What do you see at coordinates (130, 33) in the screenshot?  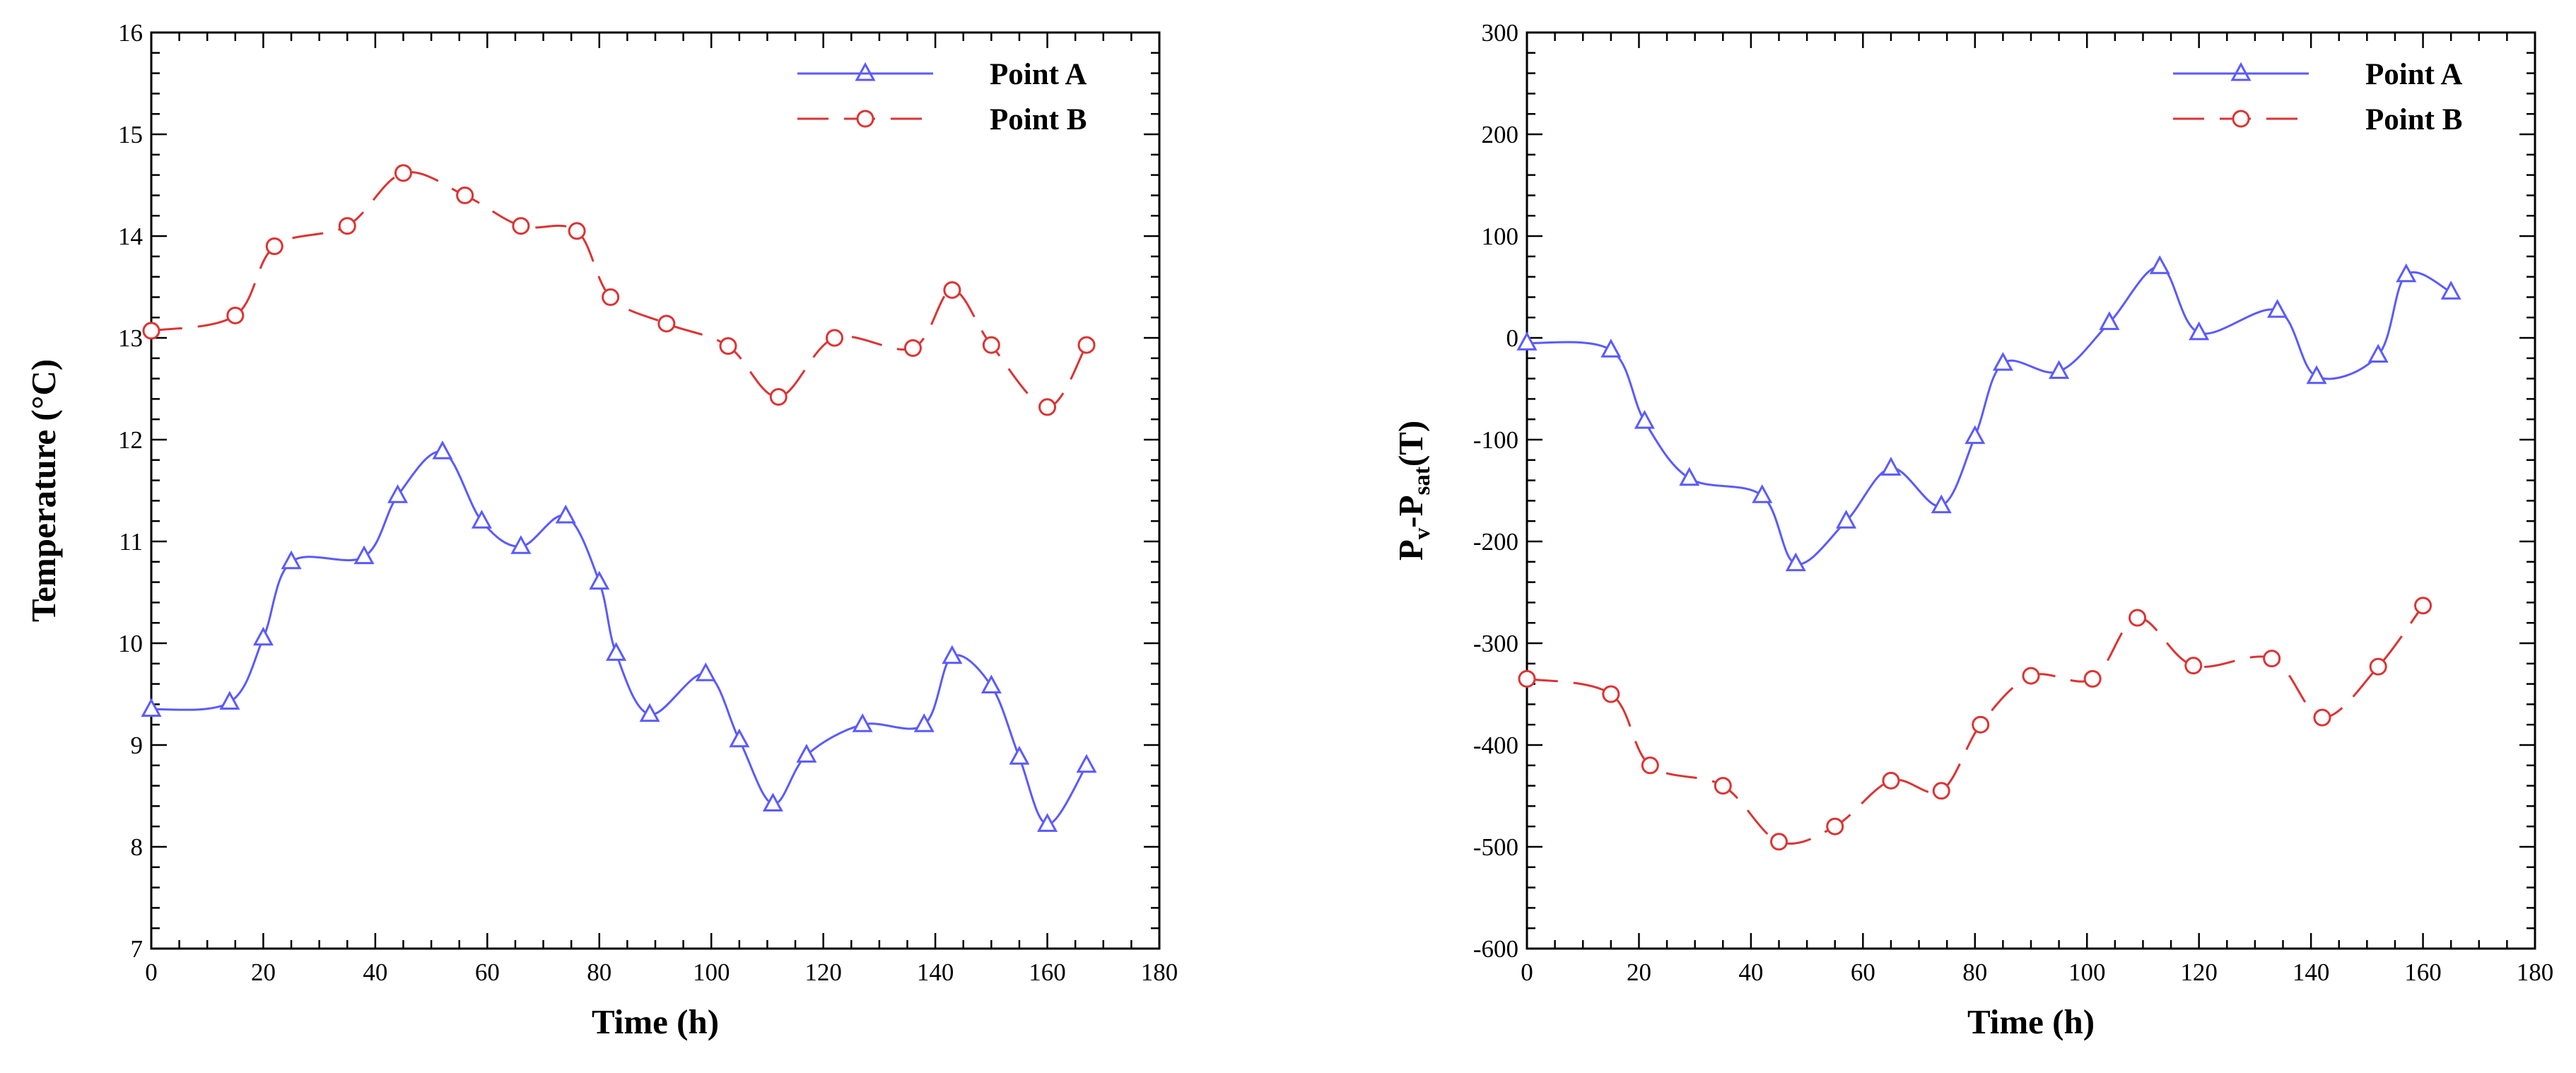 I see `y-tick-label: 16` at bounding box center [130, 33].